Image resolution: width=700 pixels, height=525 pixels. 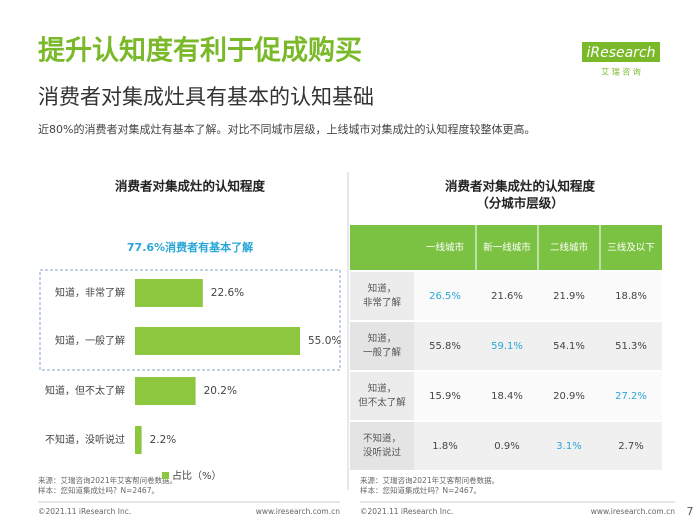 I want to click on cell-value: 51.3%, so click(x=631, y=346).